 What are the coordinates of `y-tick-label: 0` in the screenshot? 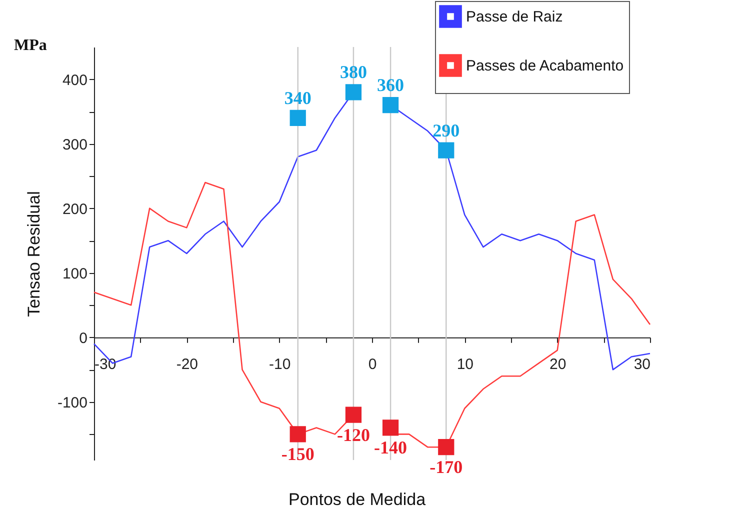 It's located at (83, 338).